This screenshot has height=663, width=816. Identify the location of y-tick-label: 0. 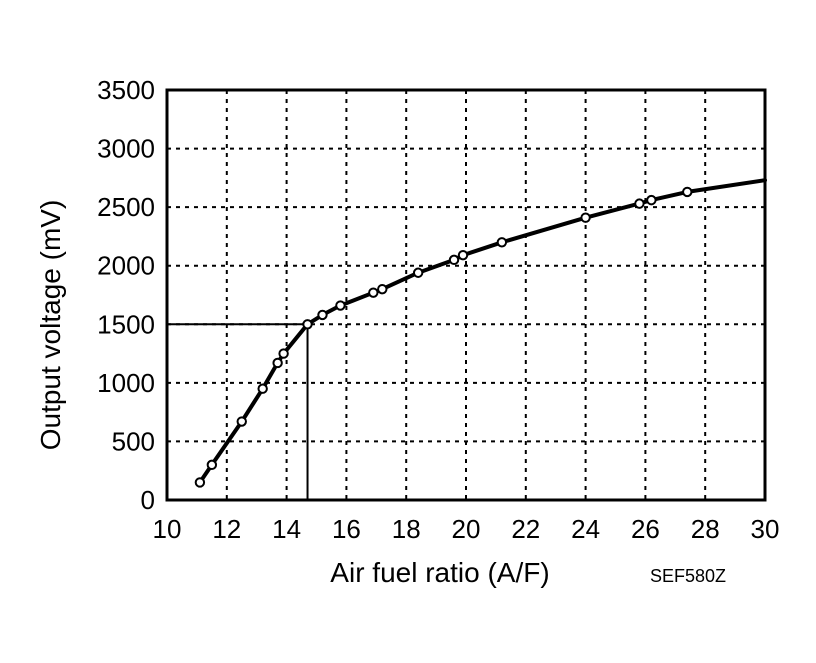
(148, 500).